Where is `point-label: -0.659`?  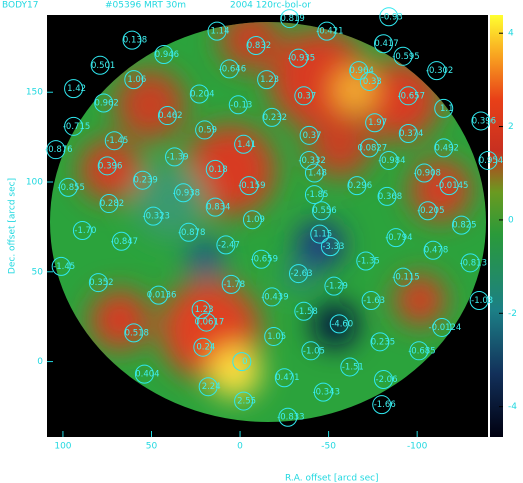
point-label: -0.659 is located at coordinates (264, 260).